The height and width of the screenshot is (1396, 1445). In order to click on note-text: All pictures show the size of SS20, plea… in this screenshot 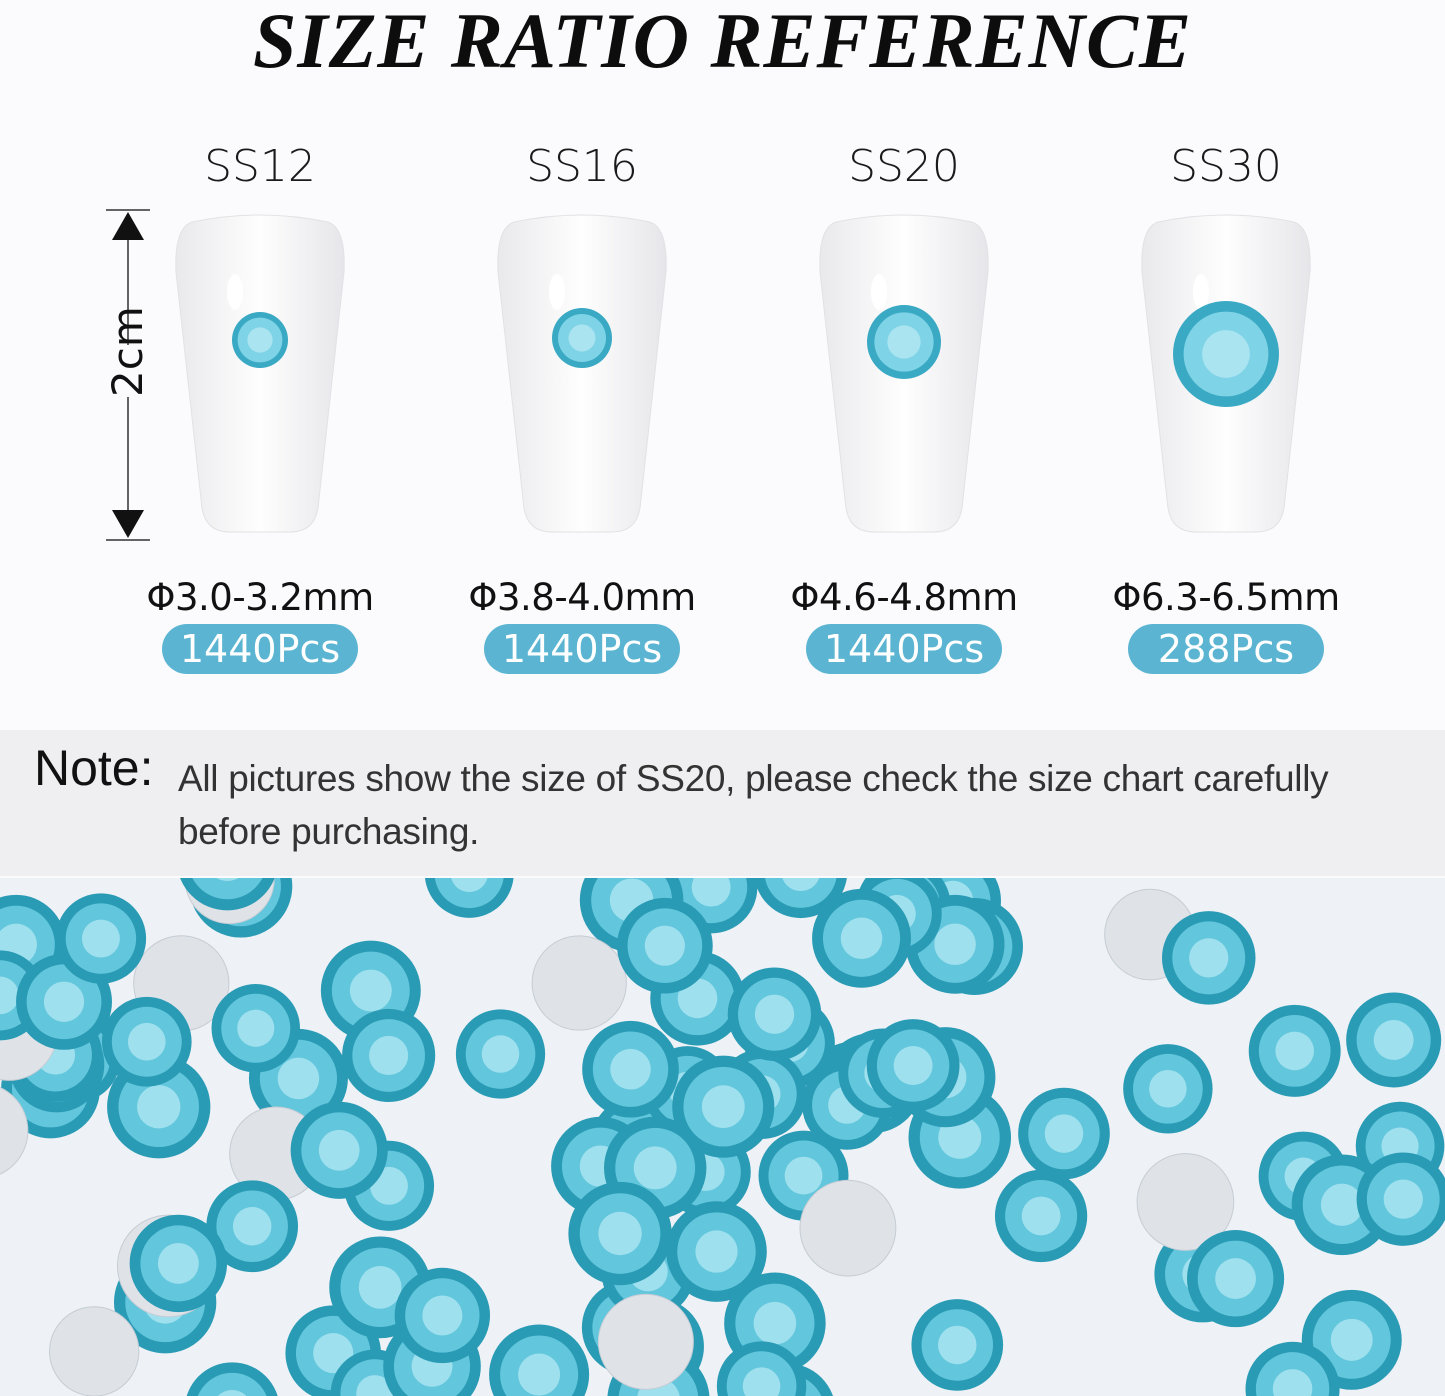, I will do `click(753, 805)`.